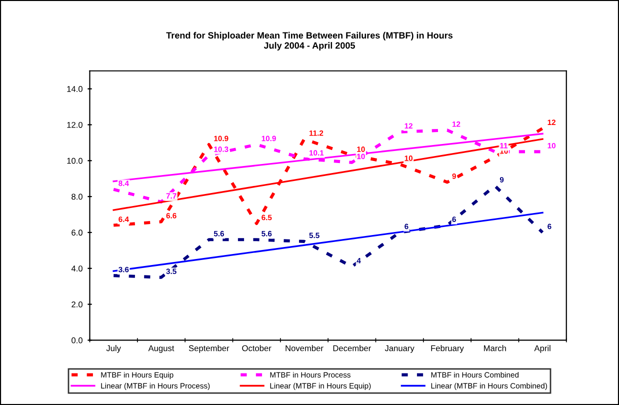  I want to click on y-tick-label: 6.0, so click(77, 233).